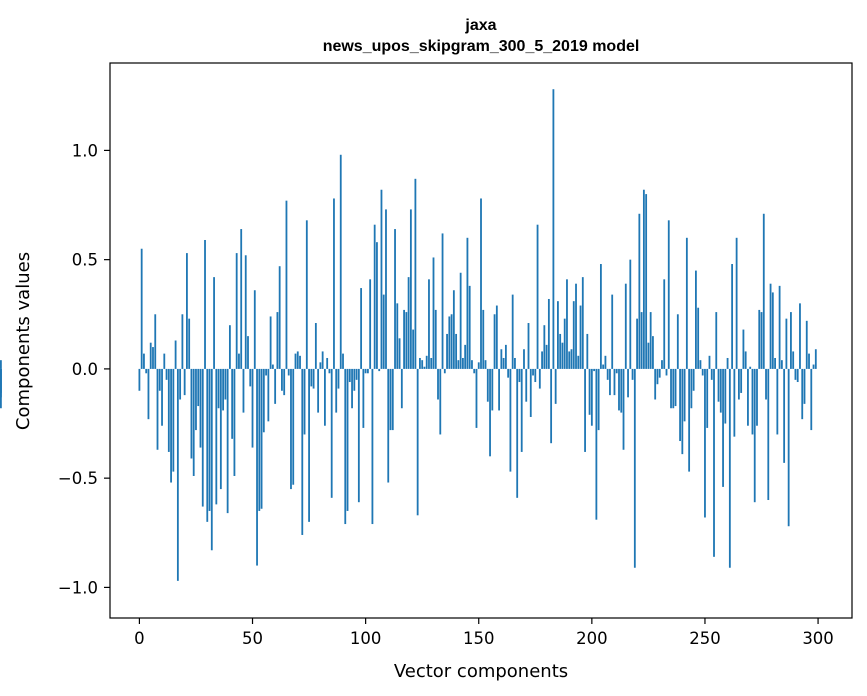 Image resolution: width=867 pixels, height=696 pixels. Describe the element at coordinates (484, 633) in the screenshot. I see `x-axis: 0 50 100 150 200 250 300` at that location.